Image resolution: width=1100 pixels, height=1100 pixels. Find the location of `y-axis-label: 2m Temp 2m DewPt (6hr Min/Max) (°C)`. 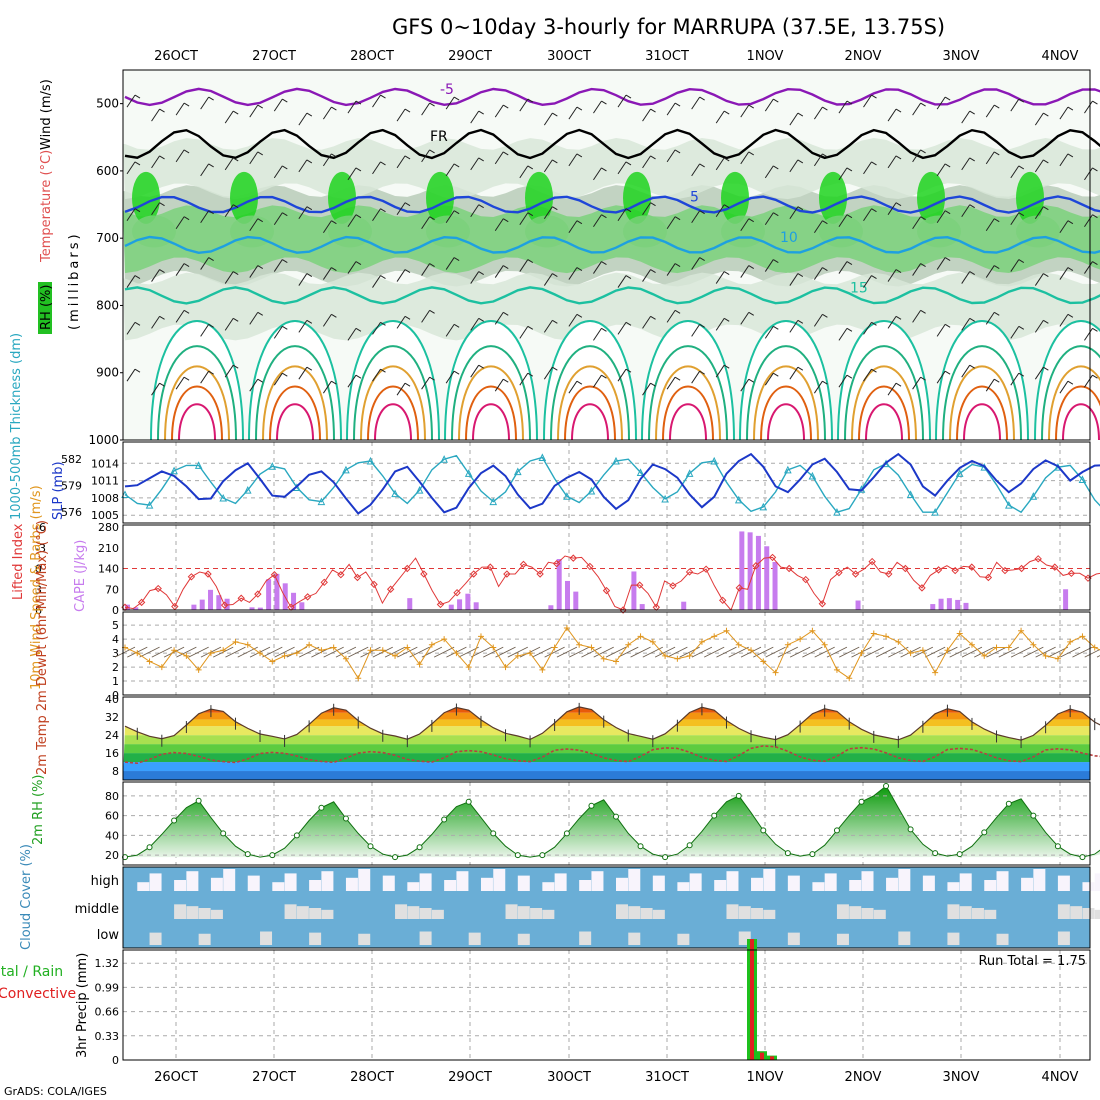

y-axis-label: 2m Temp 2m DewPt (6hr Min/Max) (°C) is located at coordinates (42, 647).